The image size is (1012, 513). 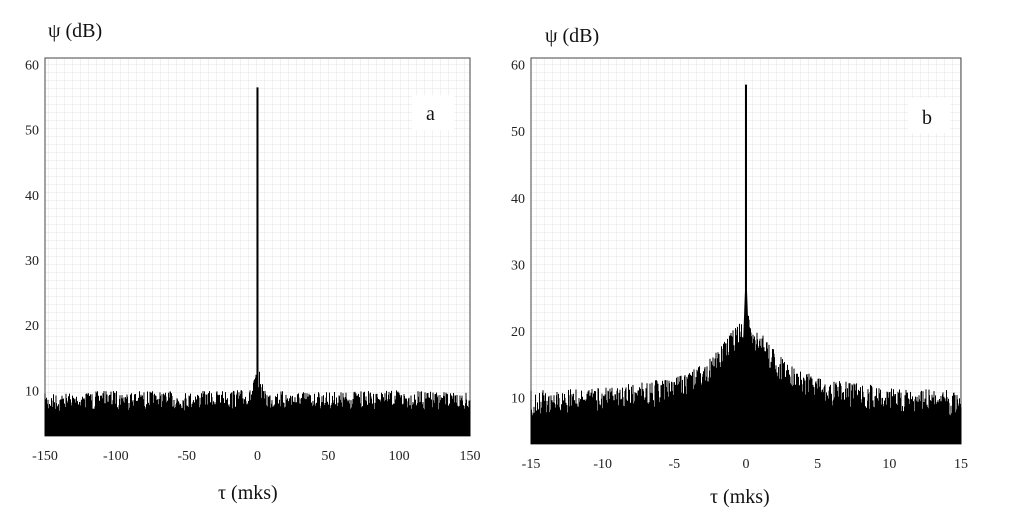 I want to click on panel-b-xtick-label: -10, so click(x=602, y=464).